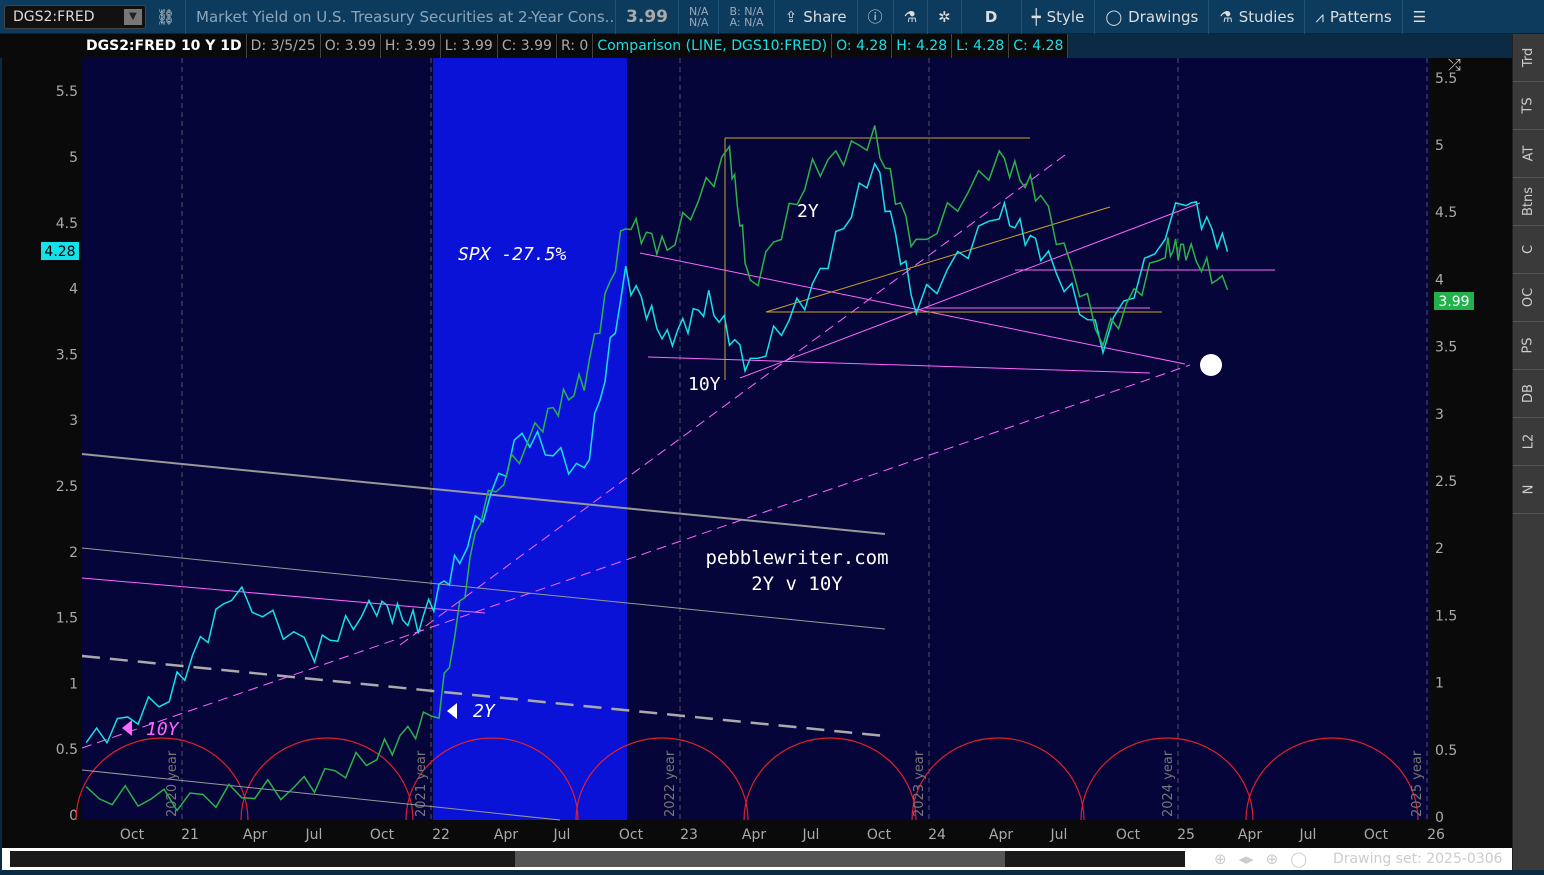 Image resolution: width=1544 pixels, height=875 pixels. Describe the element at coordinates (1439, 146) in the screenshot. I see `right-y-tick: 5` at that location.